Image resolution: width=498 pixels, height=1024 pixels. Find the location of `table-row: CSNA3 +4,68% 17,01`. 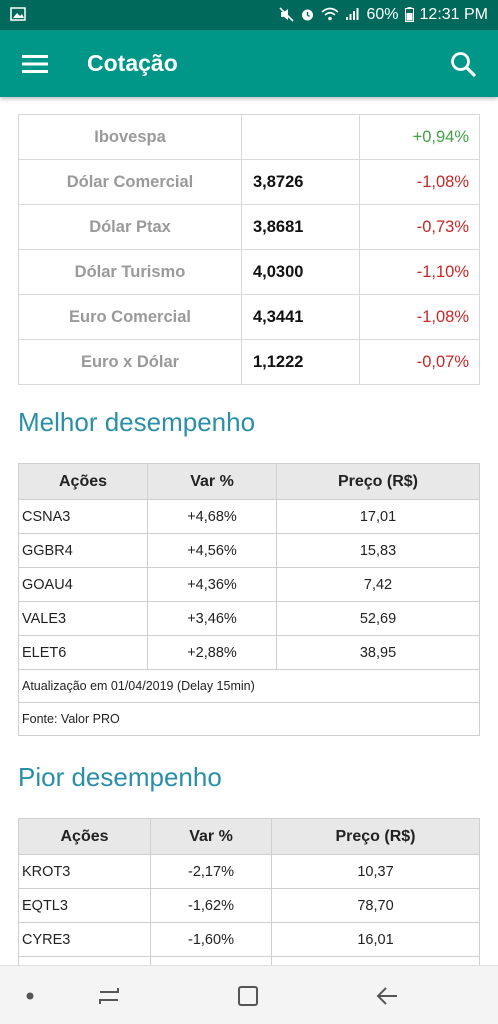

table-row: CSNA3 +4,68% 17,01 is located at coordinates (249, 516).